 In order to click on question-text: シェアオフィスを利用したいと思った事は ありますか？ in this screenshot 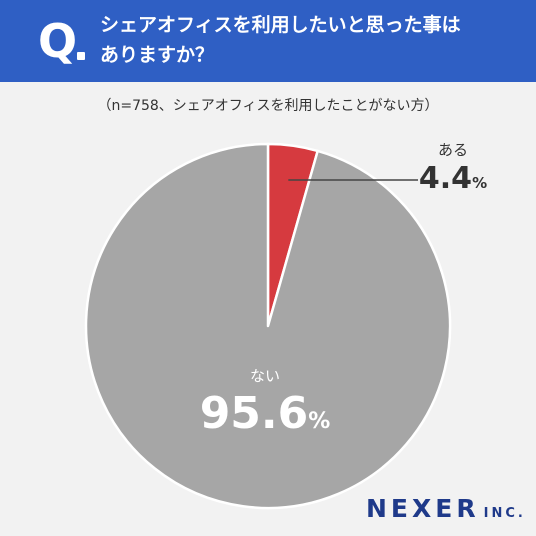, I will do `click(310, 40)`.